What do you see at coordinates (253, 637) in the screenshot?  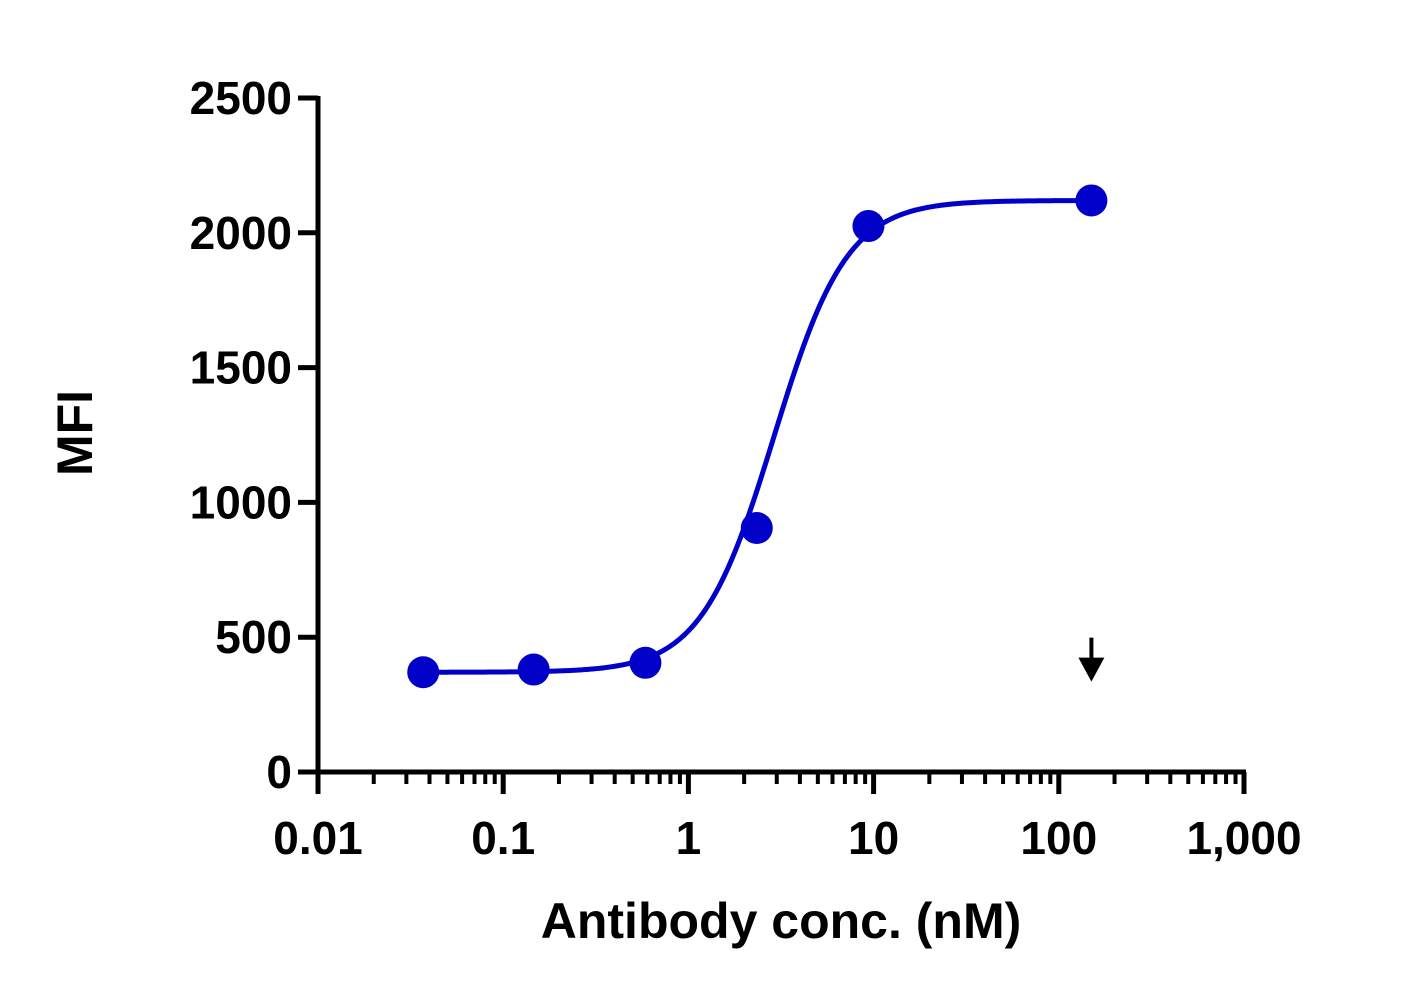 I see `y-tick-label: 500` at bounding box center [253, 637].